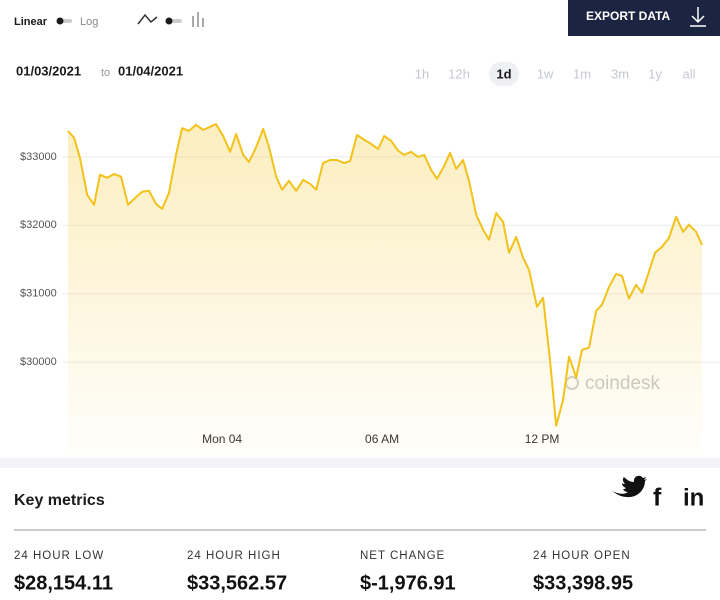 This screenshot has height=600, width=720. Describe the element at coordinates (38, 157) in the screenshot. I see `y-tick-label: $33000` at that location.